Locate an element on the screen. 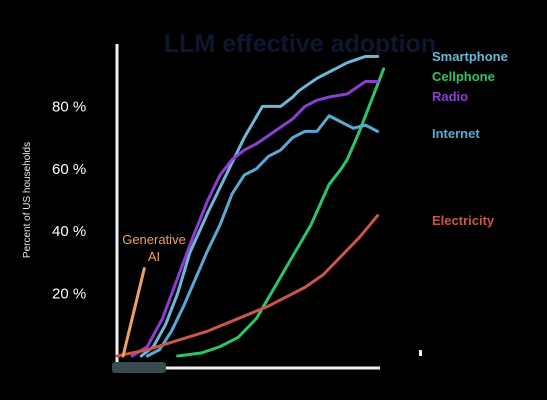 This screenshot has width=547, height=400. y-axis-label: Percent of US households is located at coordinates (27, 200).